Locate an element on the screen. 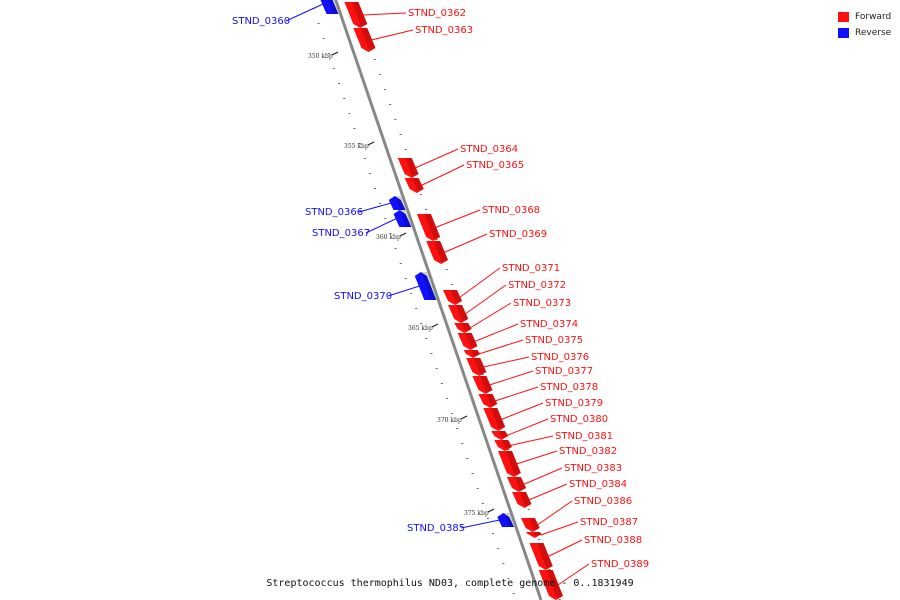 Image resolution: width=900 pixels, height=600 pixels. gene-label: STND_0385 is located at coordinates (436, 528).